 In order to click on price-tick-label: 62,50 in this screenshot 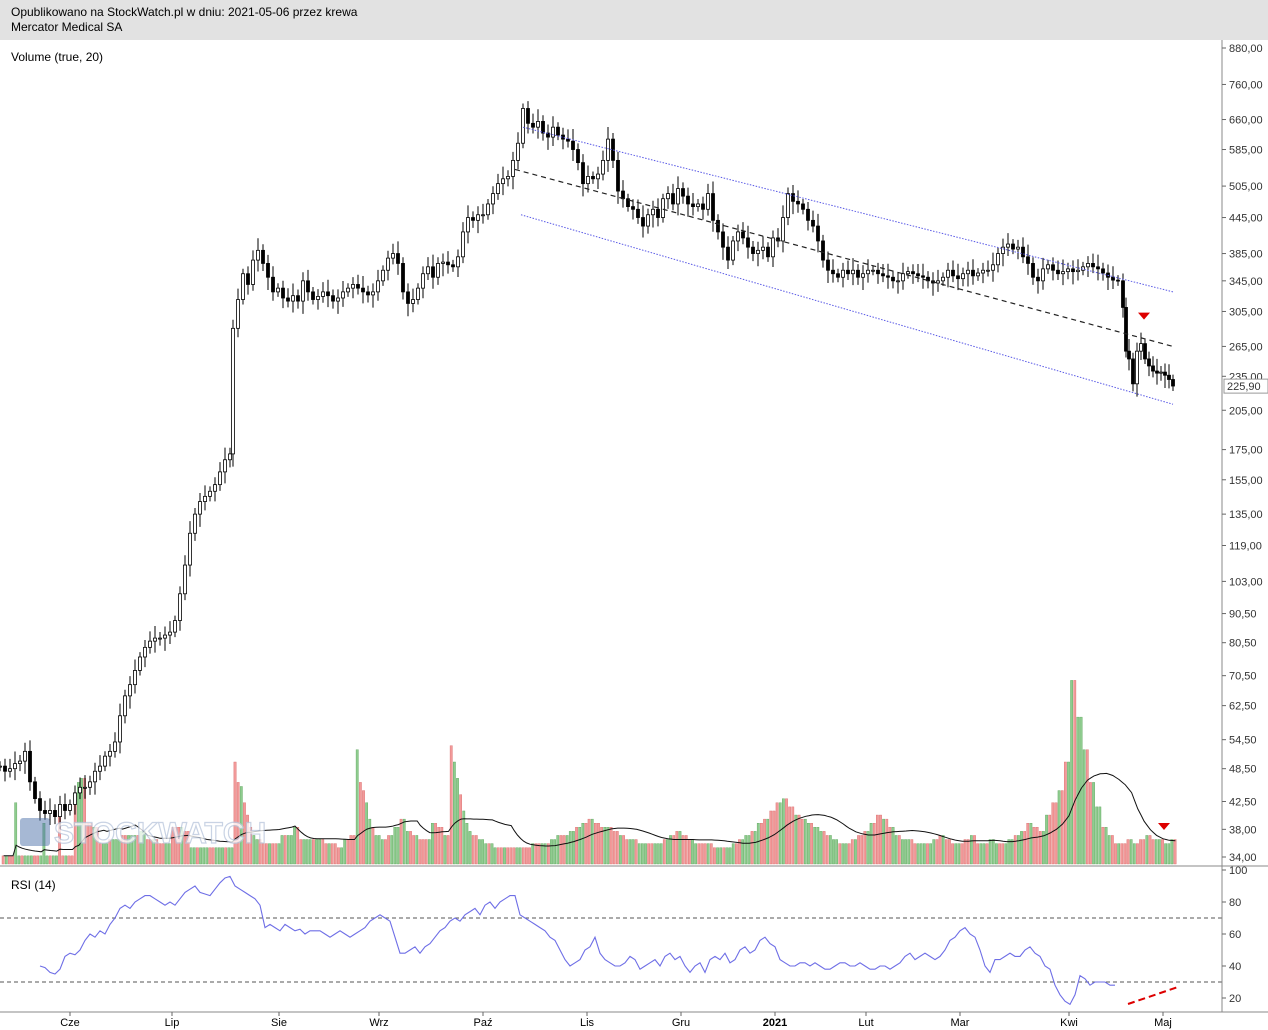, I will do `click(1243, 707)`.